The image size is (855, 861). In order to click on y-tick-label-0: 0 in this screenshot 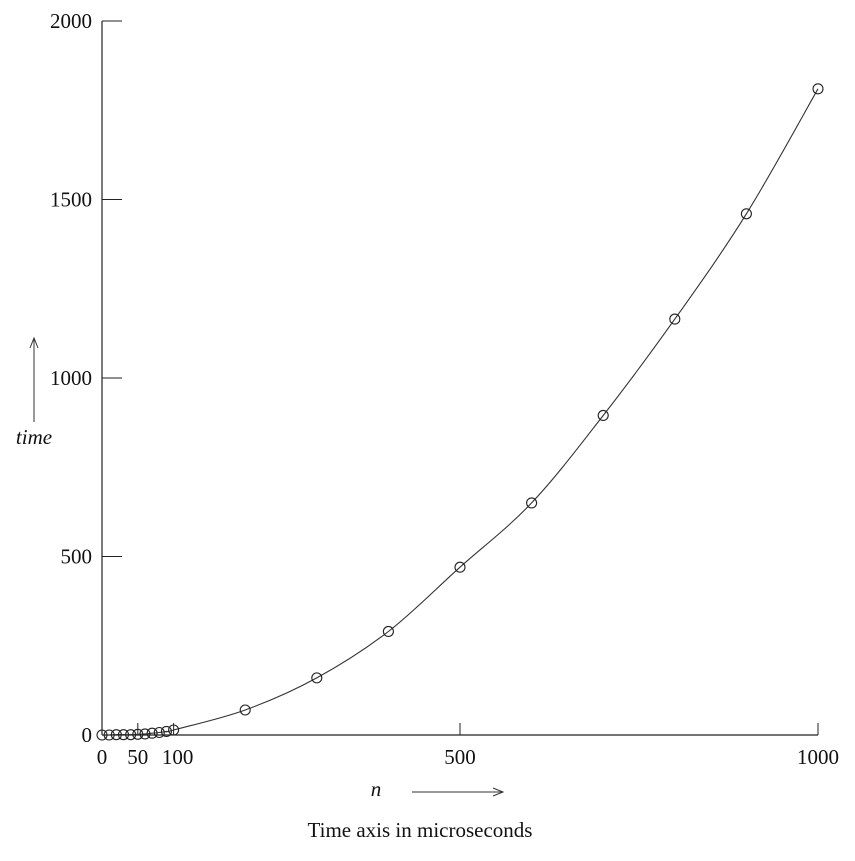, I will do `click(87, 735)`.